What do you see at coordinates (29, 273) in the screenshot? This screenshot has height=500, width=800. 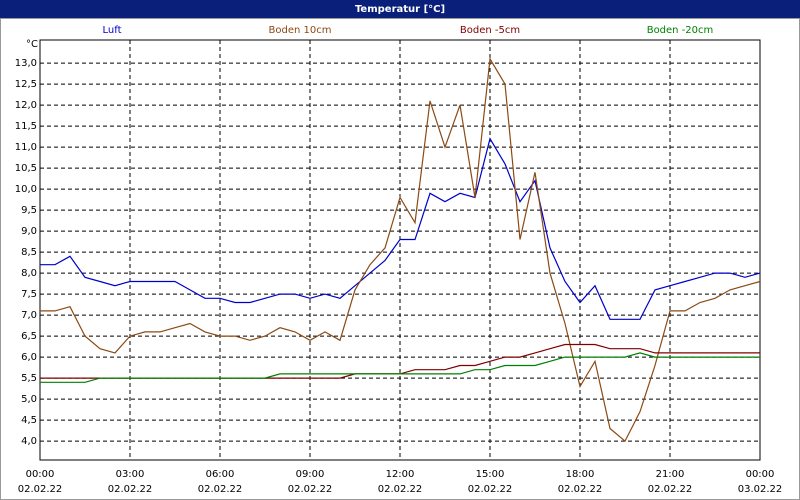 I see `y-tick-label: 8,0` at bounding box center [29, 273].